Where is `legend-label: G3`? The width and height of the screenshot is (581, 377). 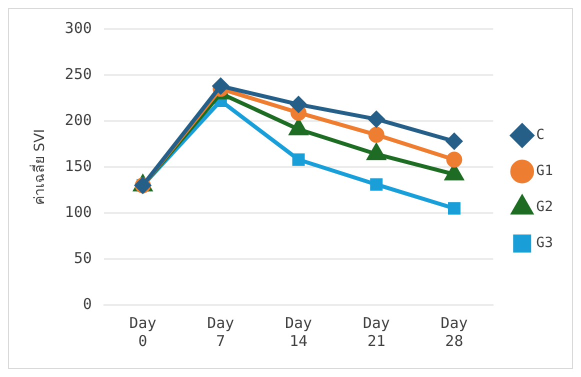
legend-label: G3 is located at coordinates (544, 243).